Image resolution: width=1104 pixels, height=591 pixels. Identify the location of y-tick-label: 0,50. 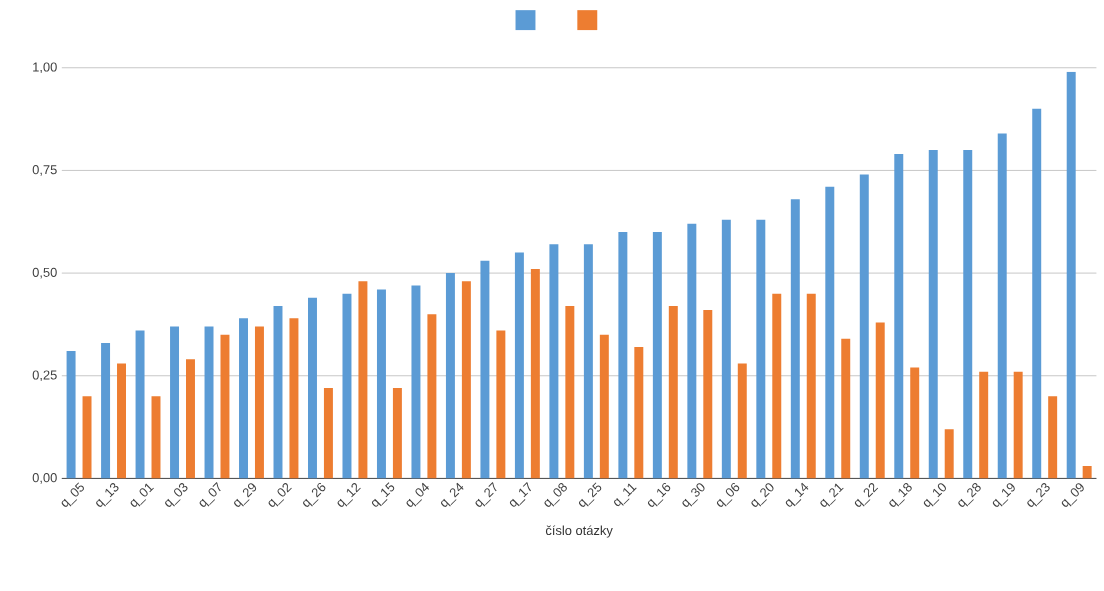
(44, 273).